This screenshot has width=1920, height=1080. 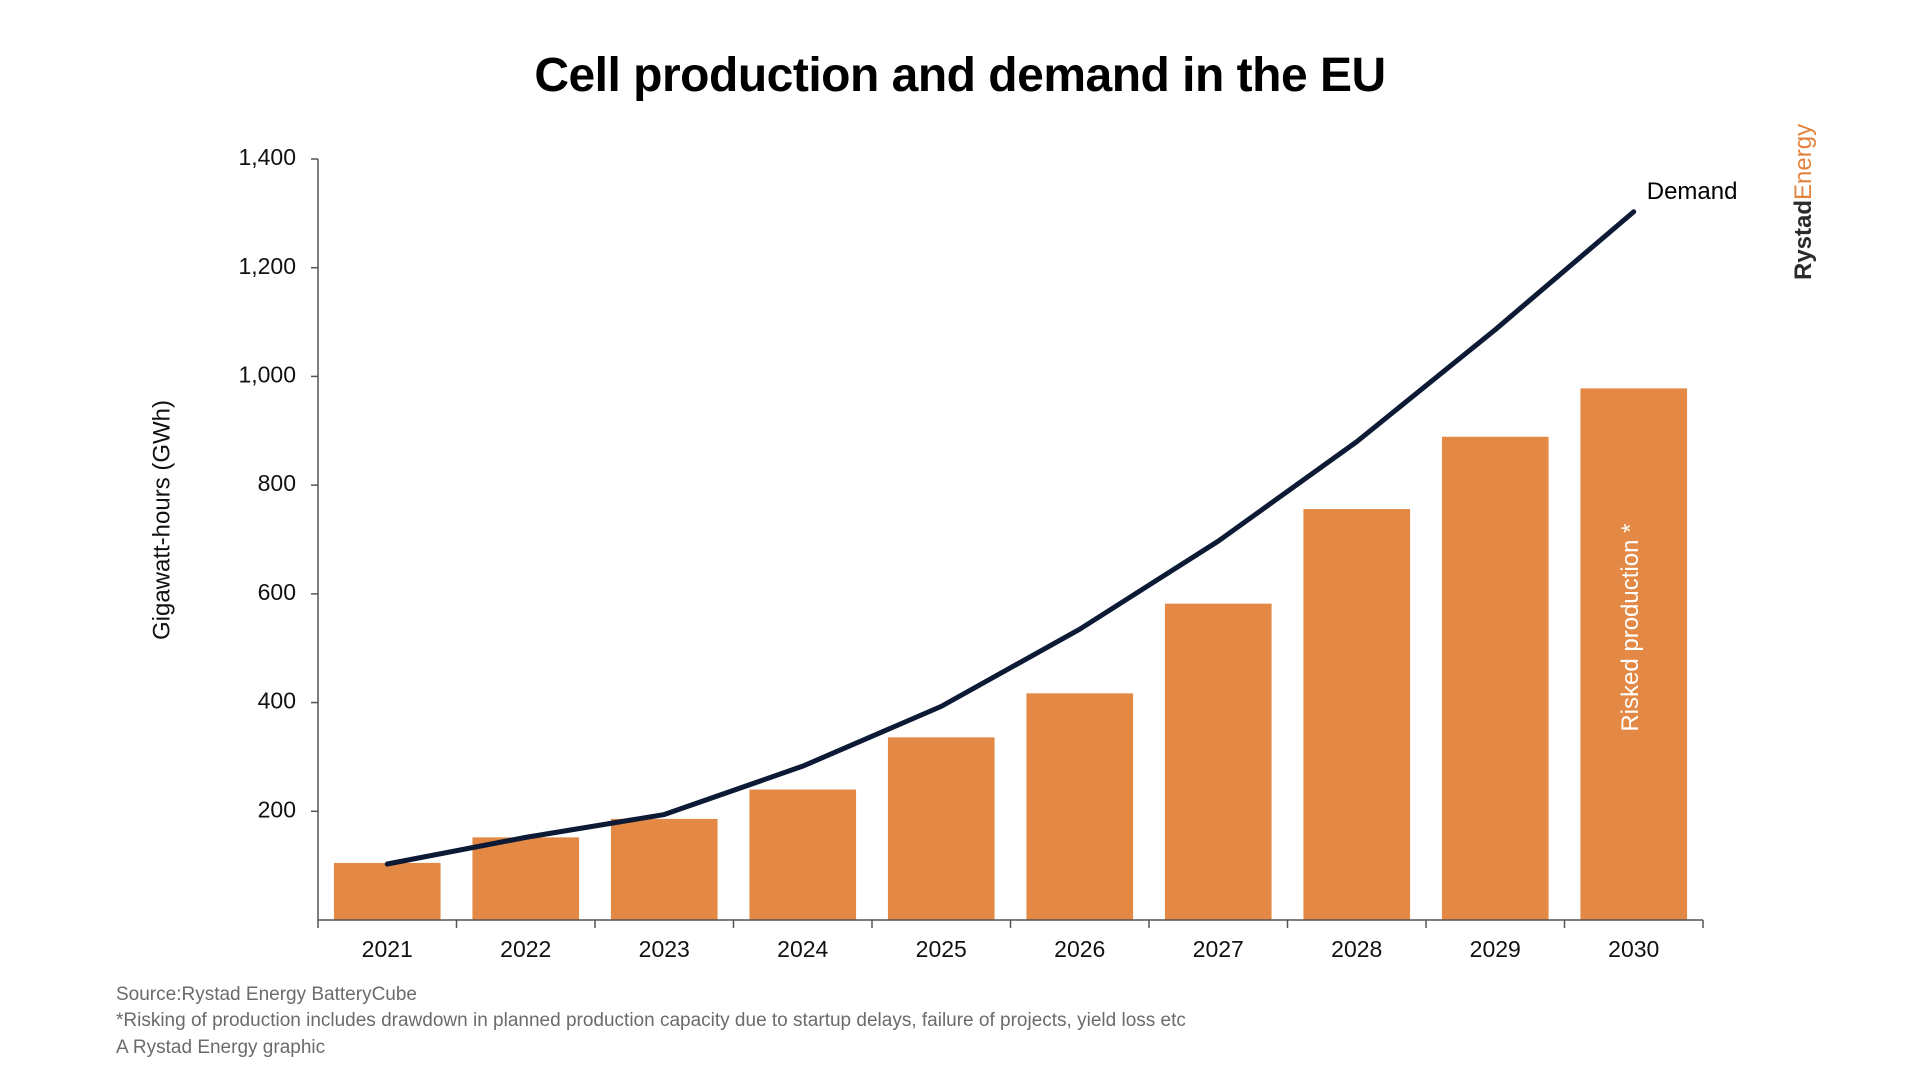 What do you see at coordinates (1630, 628) in the screenshot?
I see `risked-production-label: Risked production *` at bounding box center [1630, 628].